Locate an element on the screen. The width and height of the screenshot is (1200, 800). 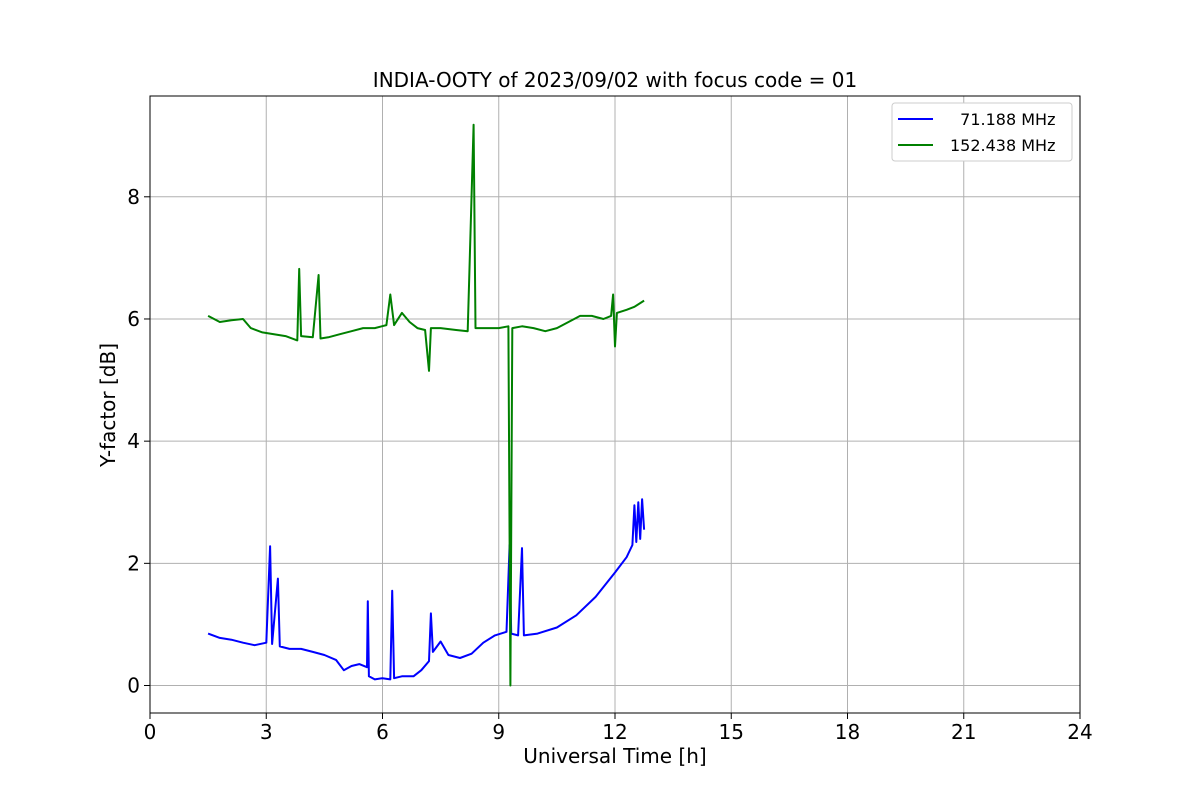
x-tick-label: 18 is located at coordinates (847, 732).